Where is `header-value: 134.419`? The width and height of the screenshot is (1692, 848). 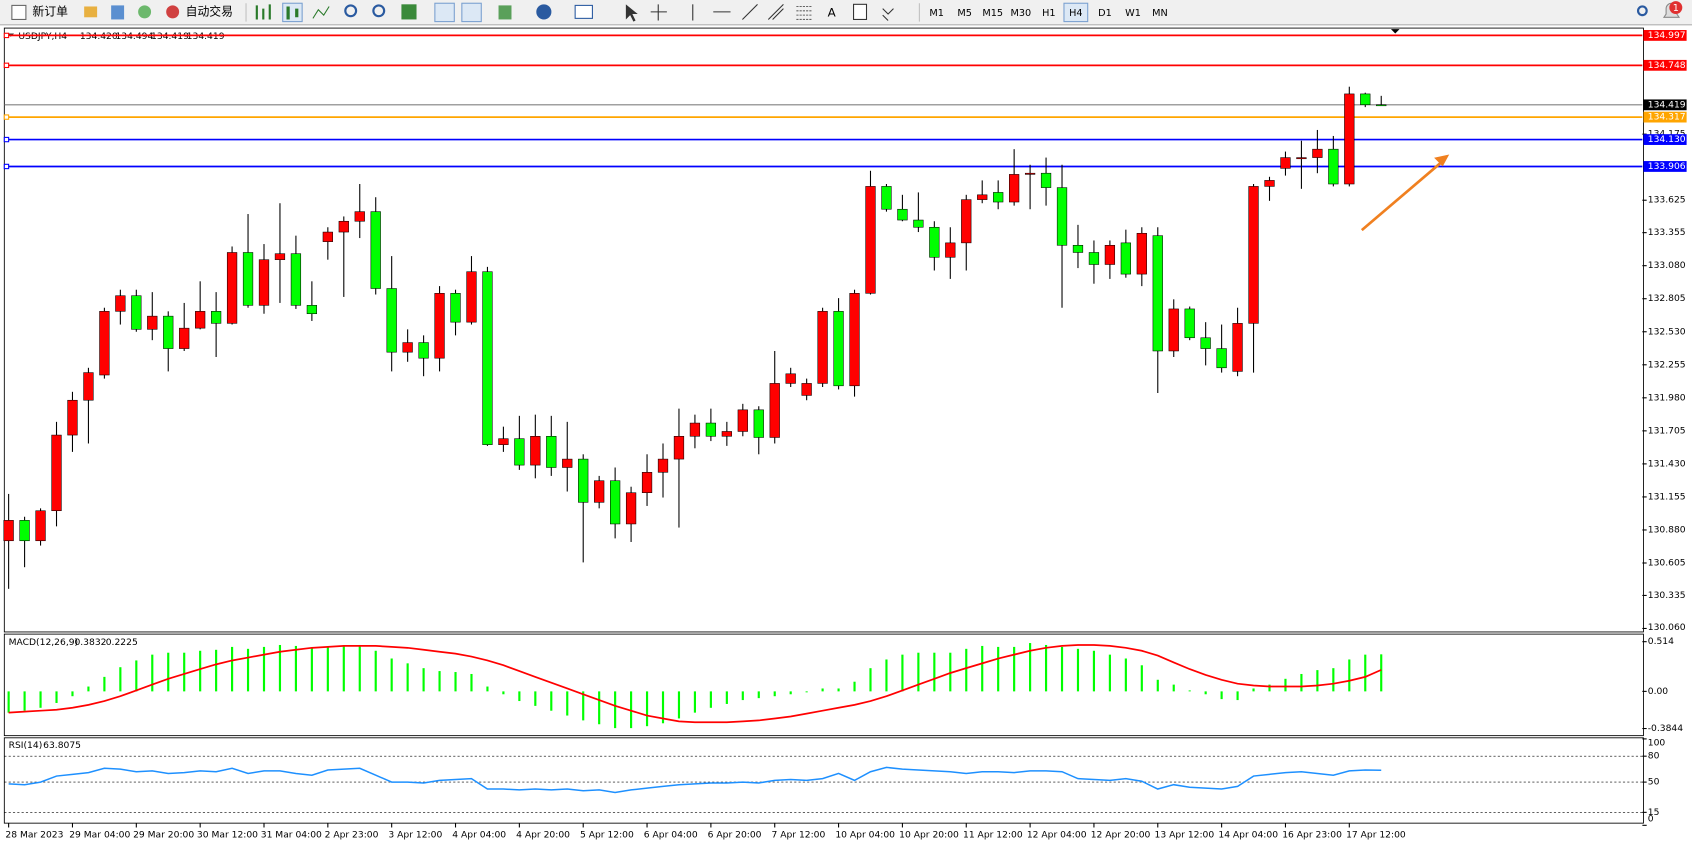
header-value: 134.419 is located at coordinates (170, 36).